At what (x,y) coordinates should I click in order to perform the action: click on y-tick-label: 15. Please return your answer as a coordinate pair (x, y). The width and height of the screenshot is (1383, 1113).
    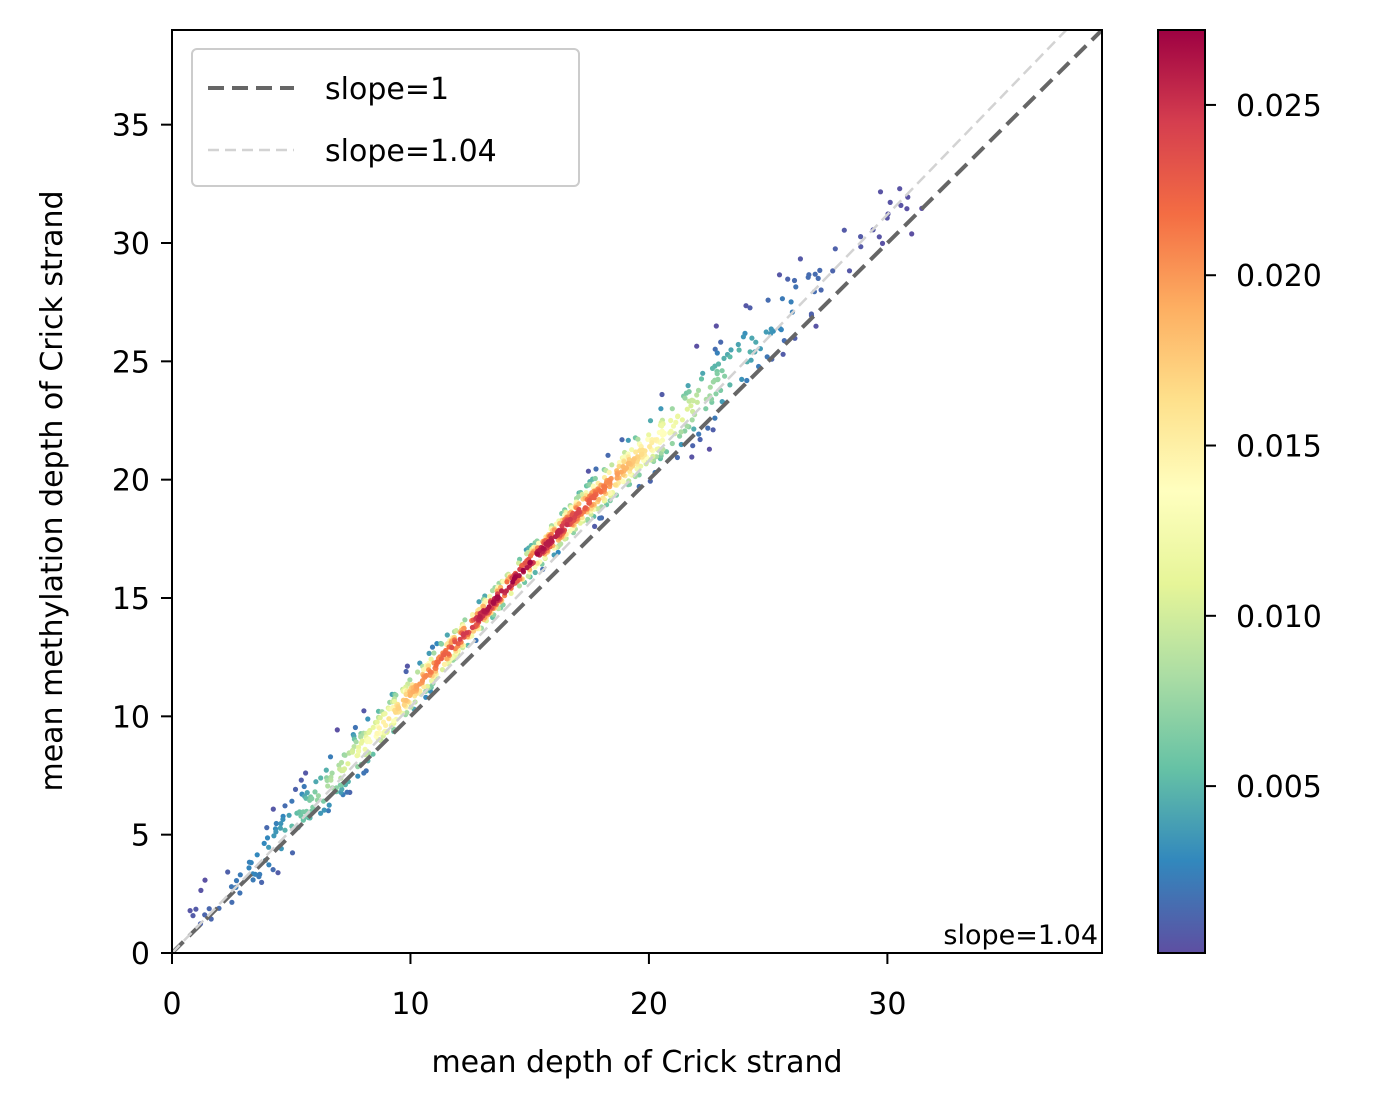
    Looking at the image, I should click on (131, 599).